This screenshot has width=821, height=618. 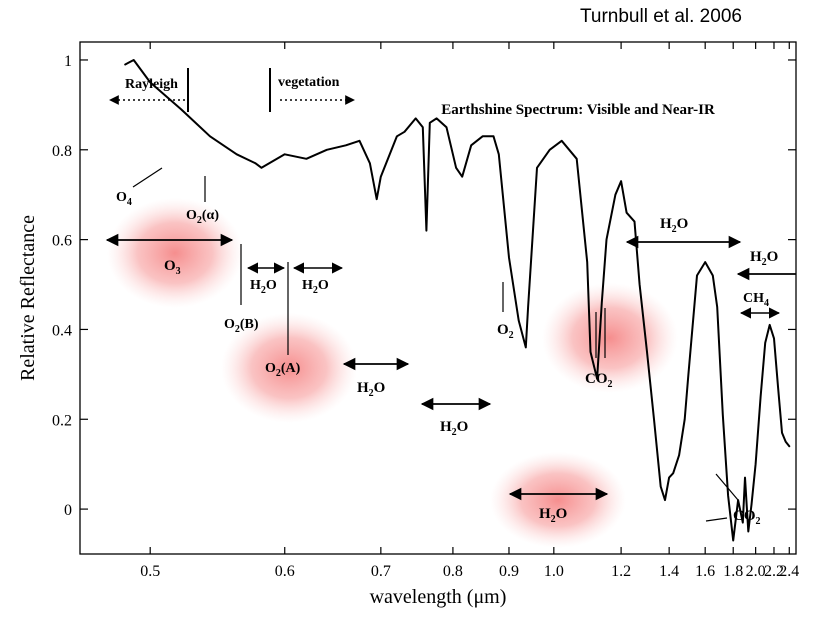 What do you see at coordinates (747, 517) in the screenshot?
I see `annotation-co2-20: CO2` at bounding box center [747, 517].